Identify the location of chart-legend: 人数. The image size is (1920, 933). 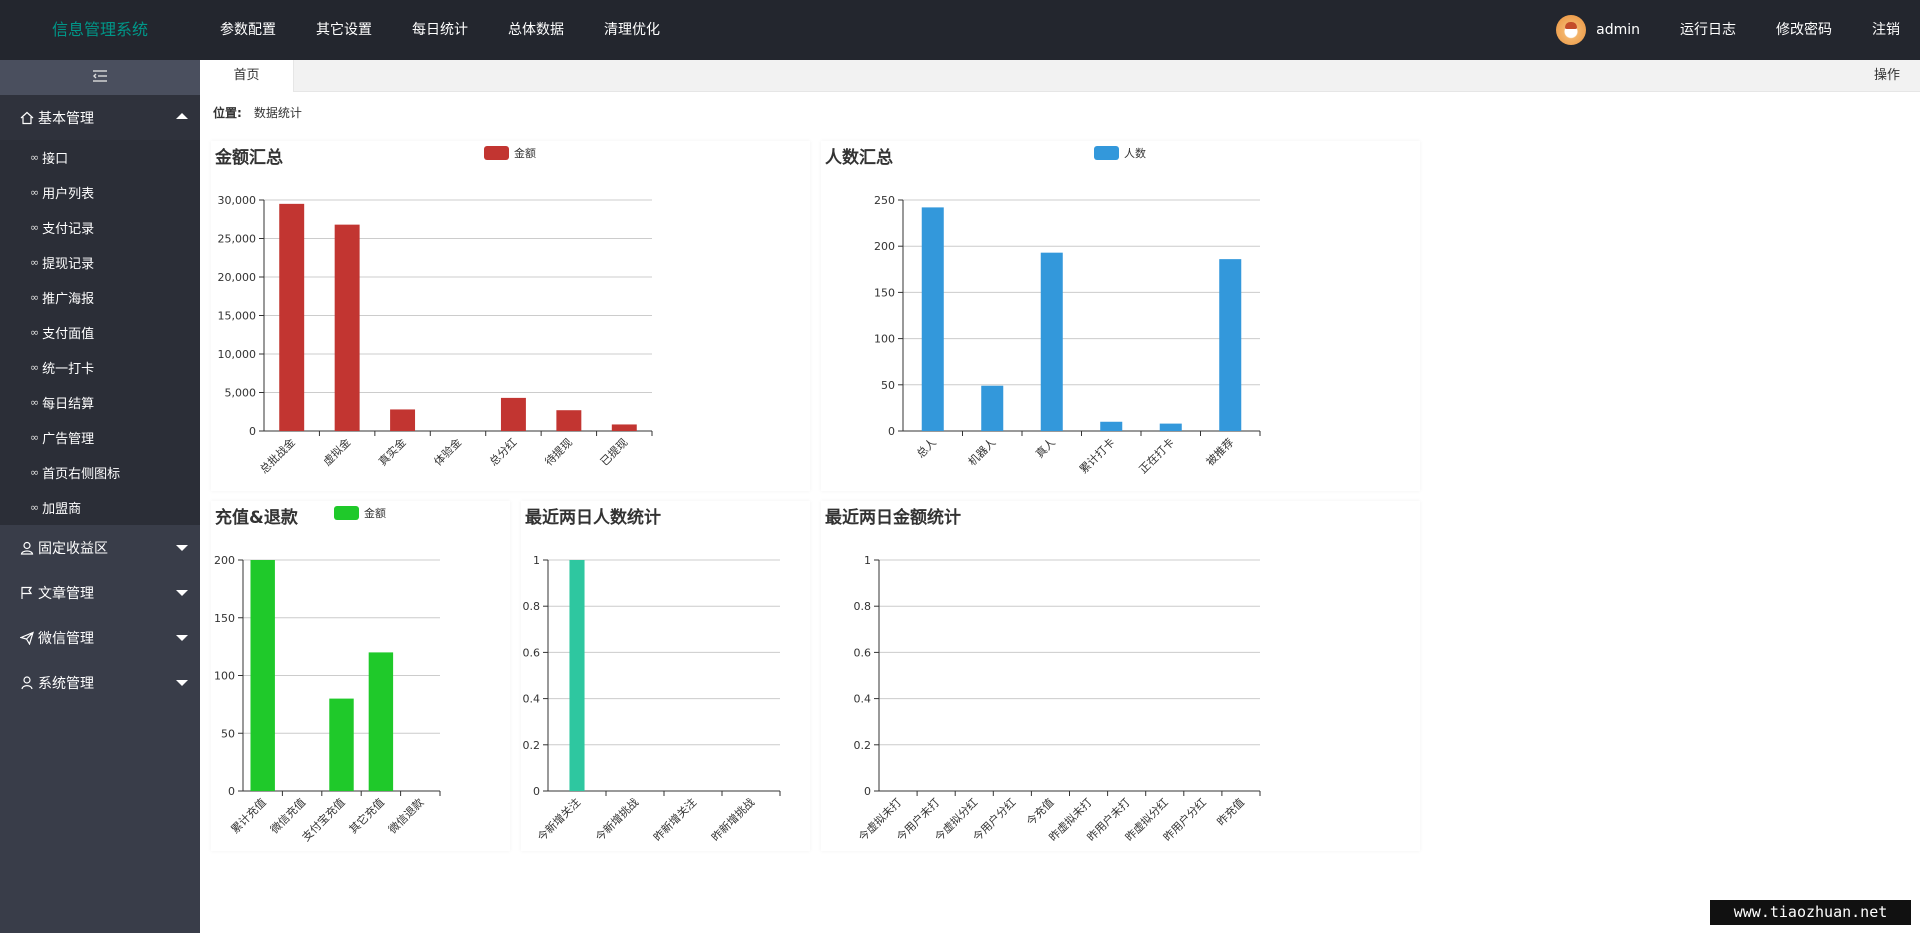
(1120, 153).